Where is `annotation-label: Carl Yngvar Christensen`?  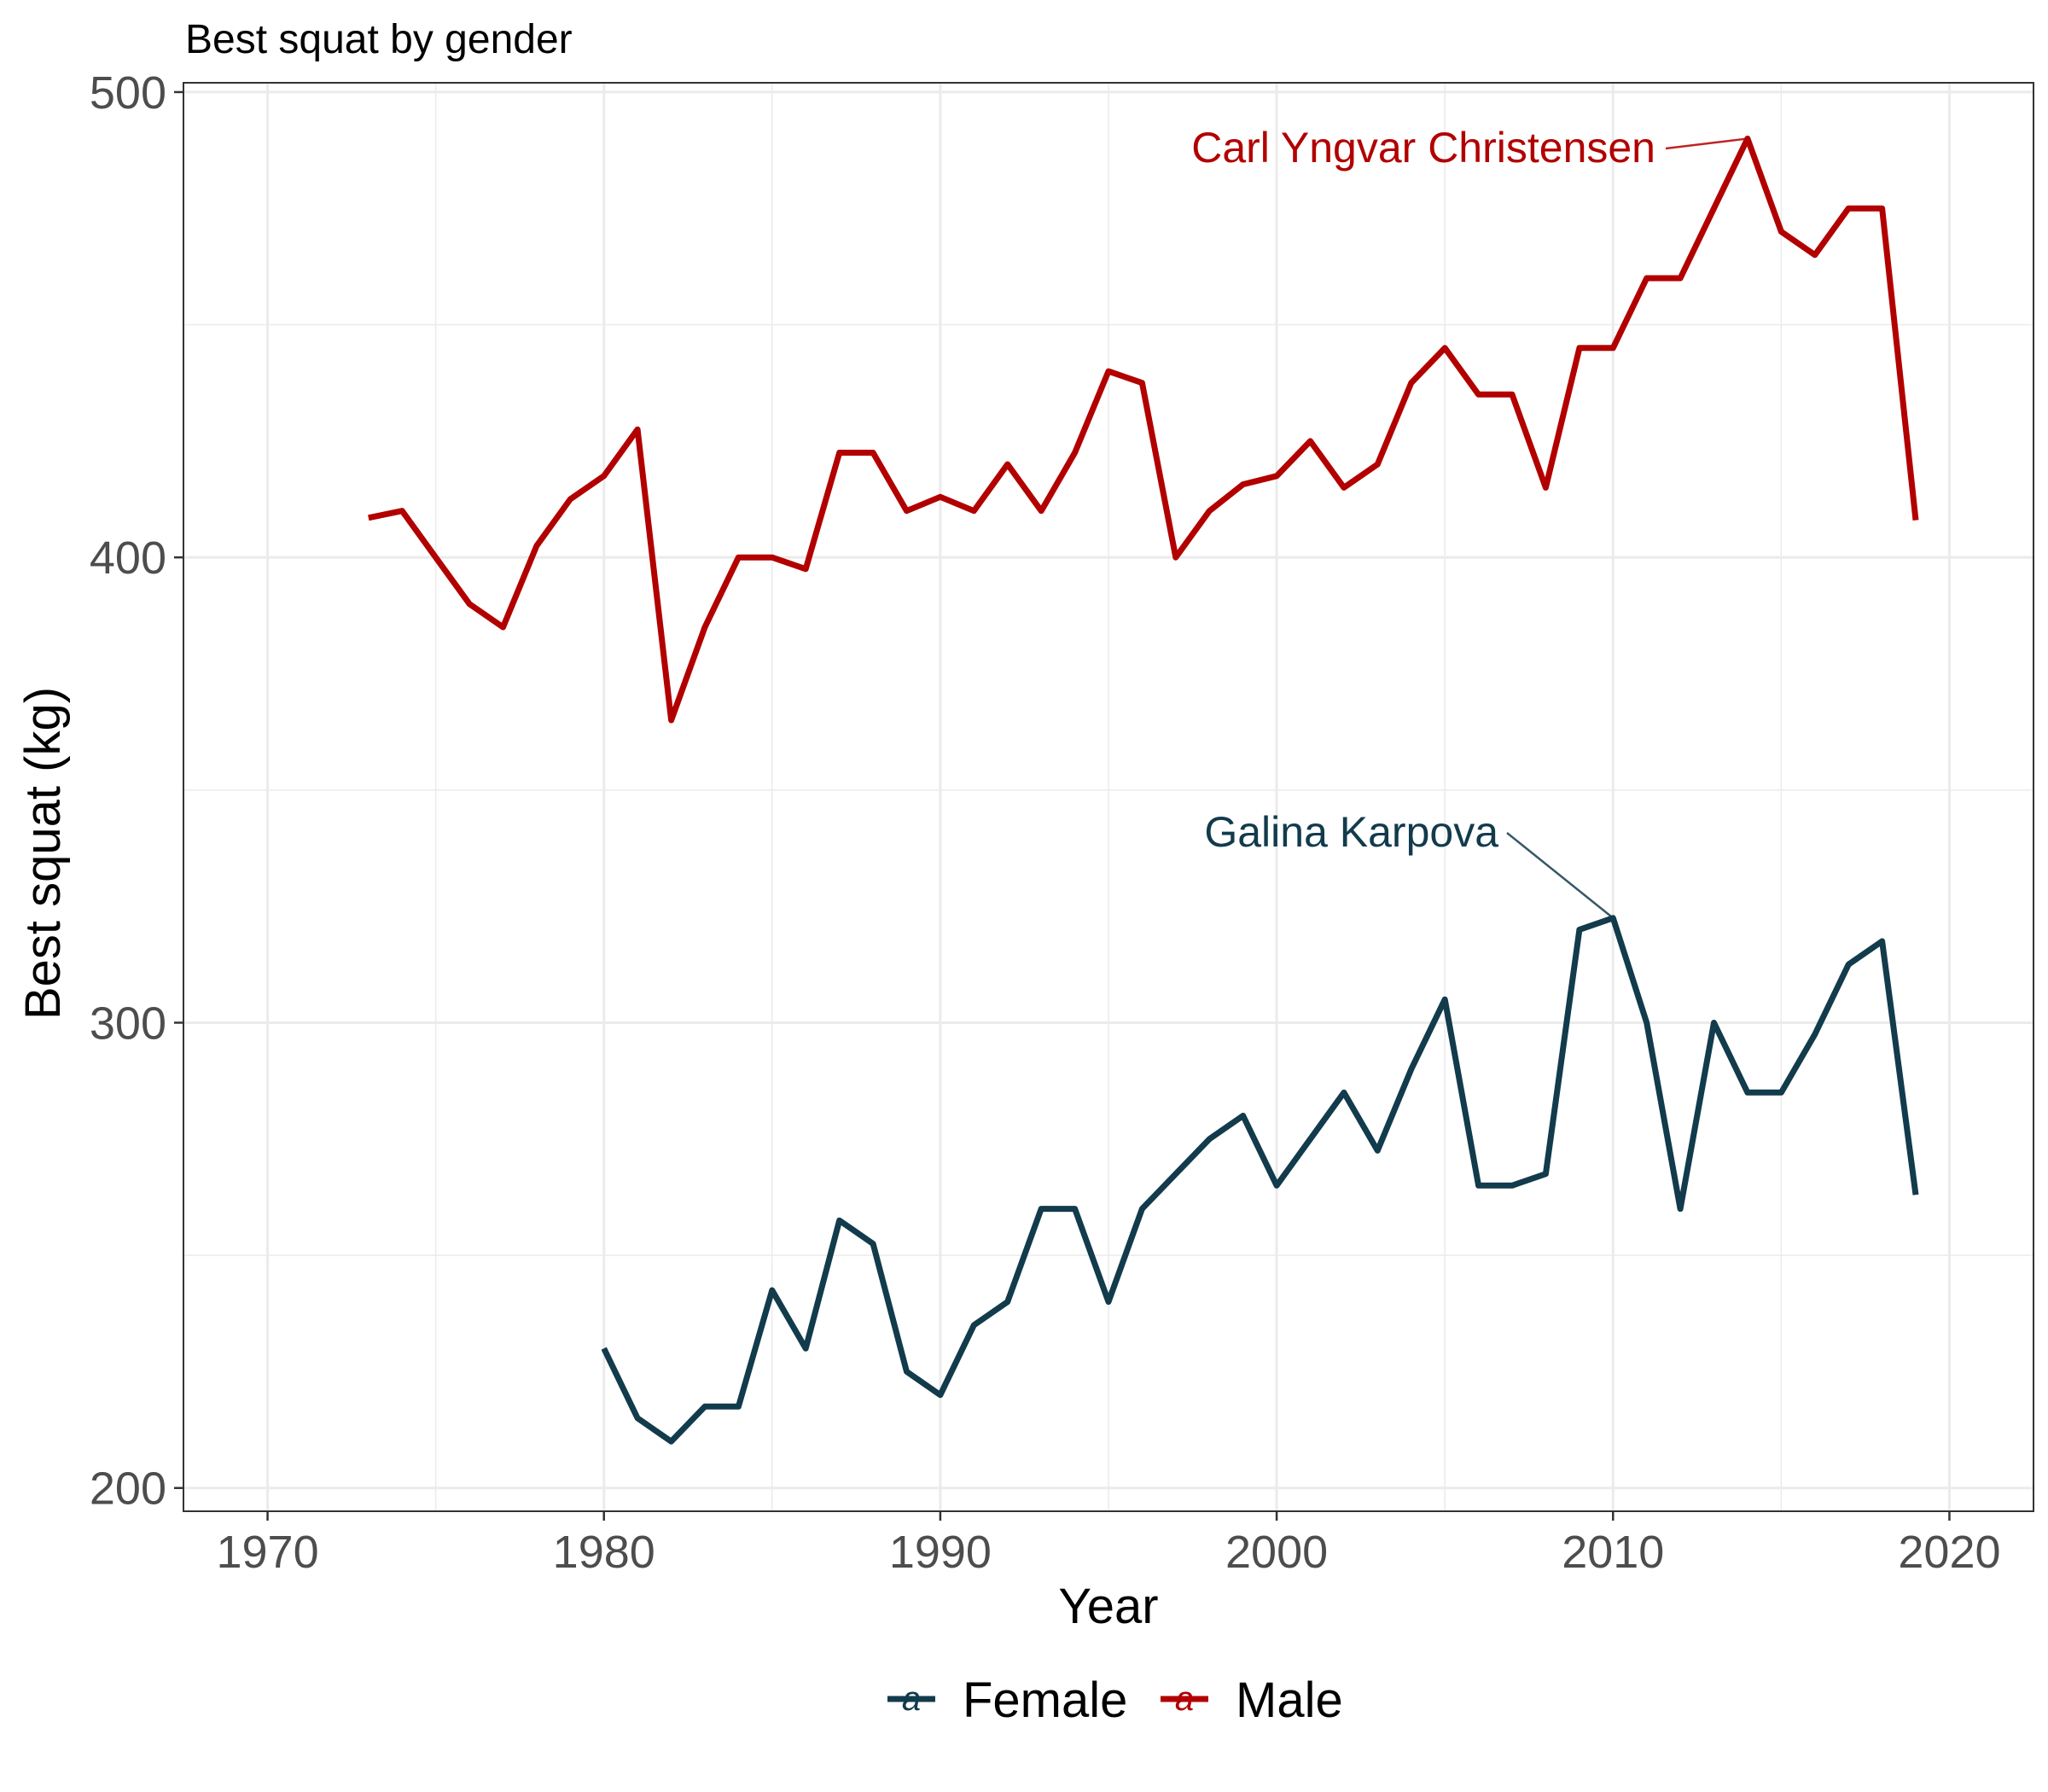
annotation-label: Carl Yngvar Christensen is located at coordinates (1423, 148).